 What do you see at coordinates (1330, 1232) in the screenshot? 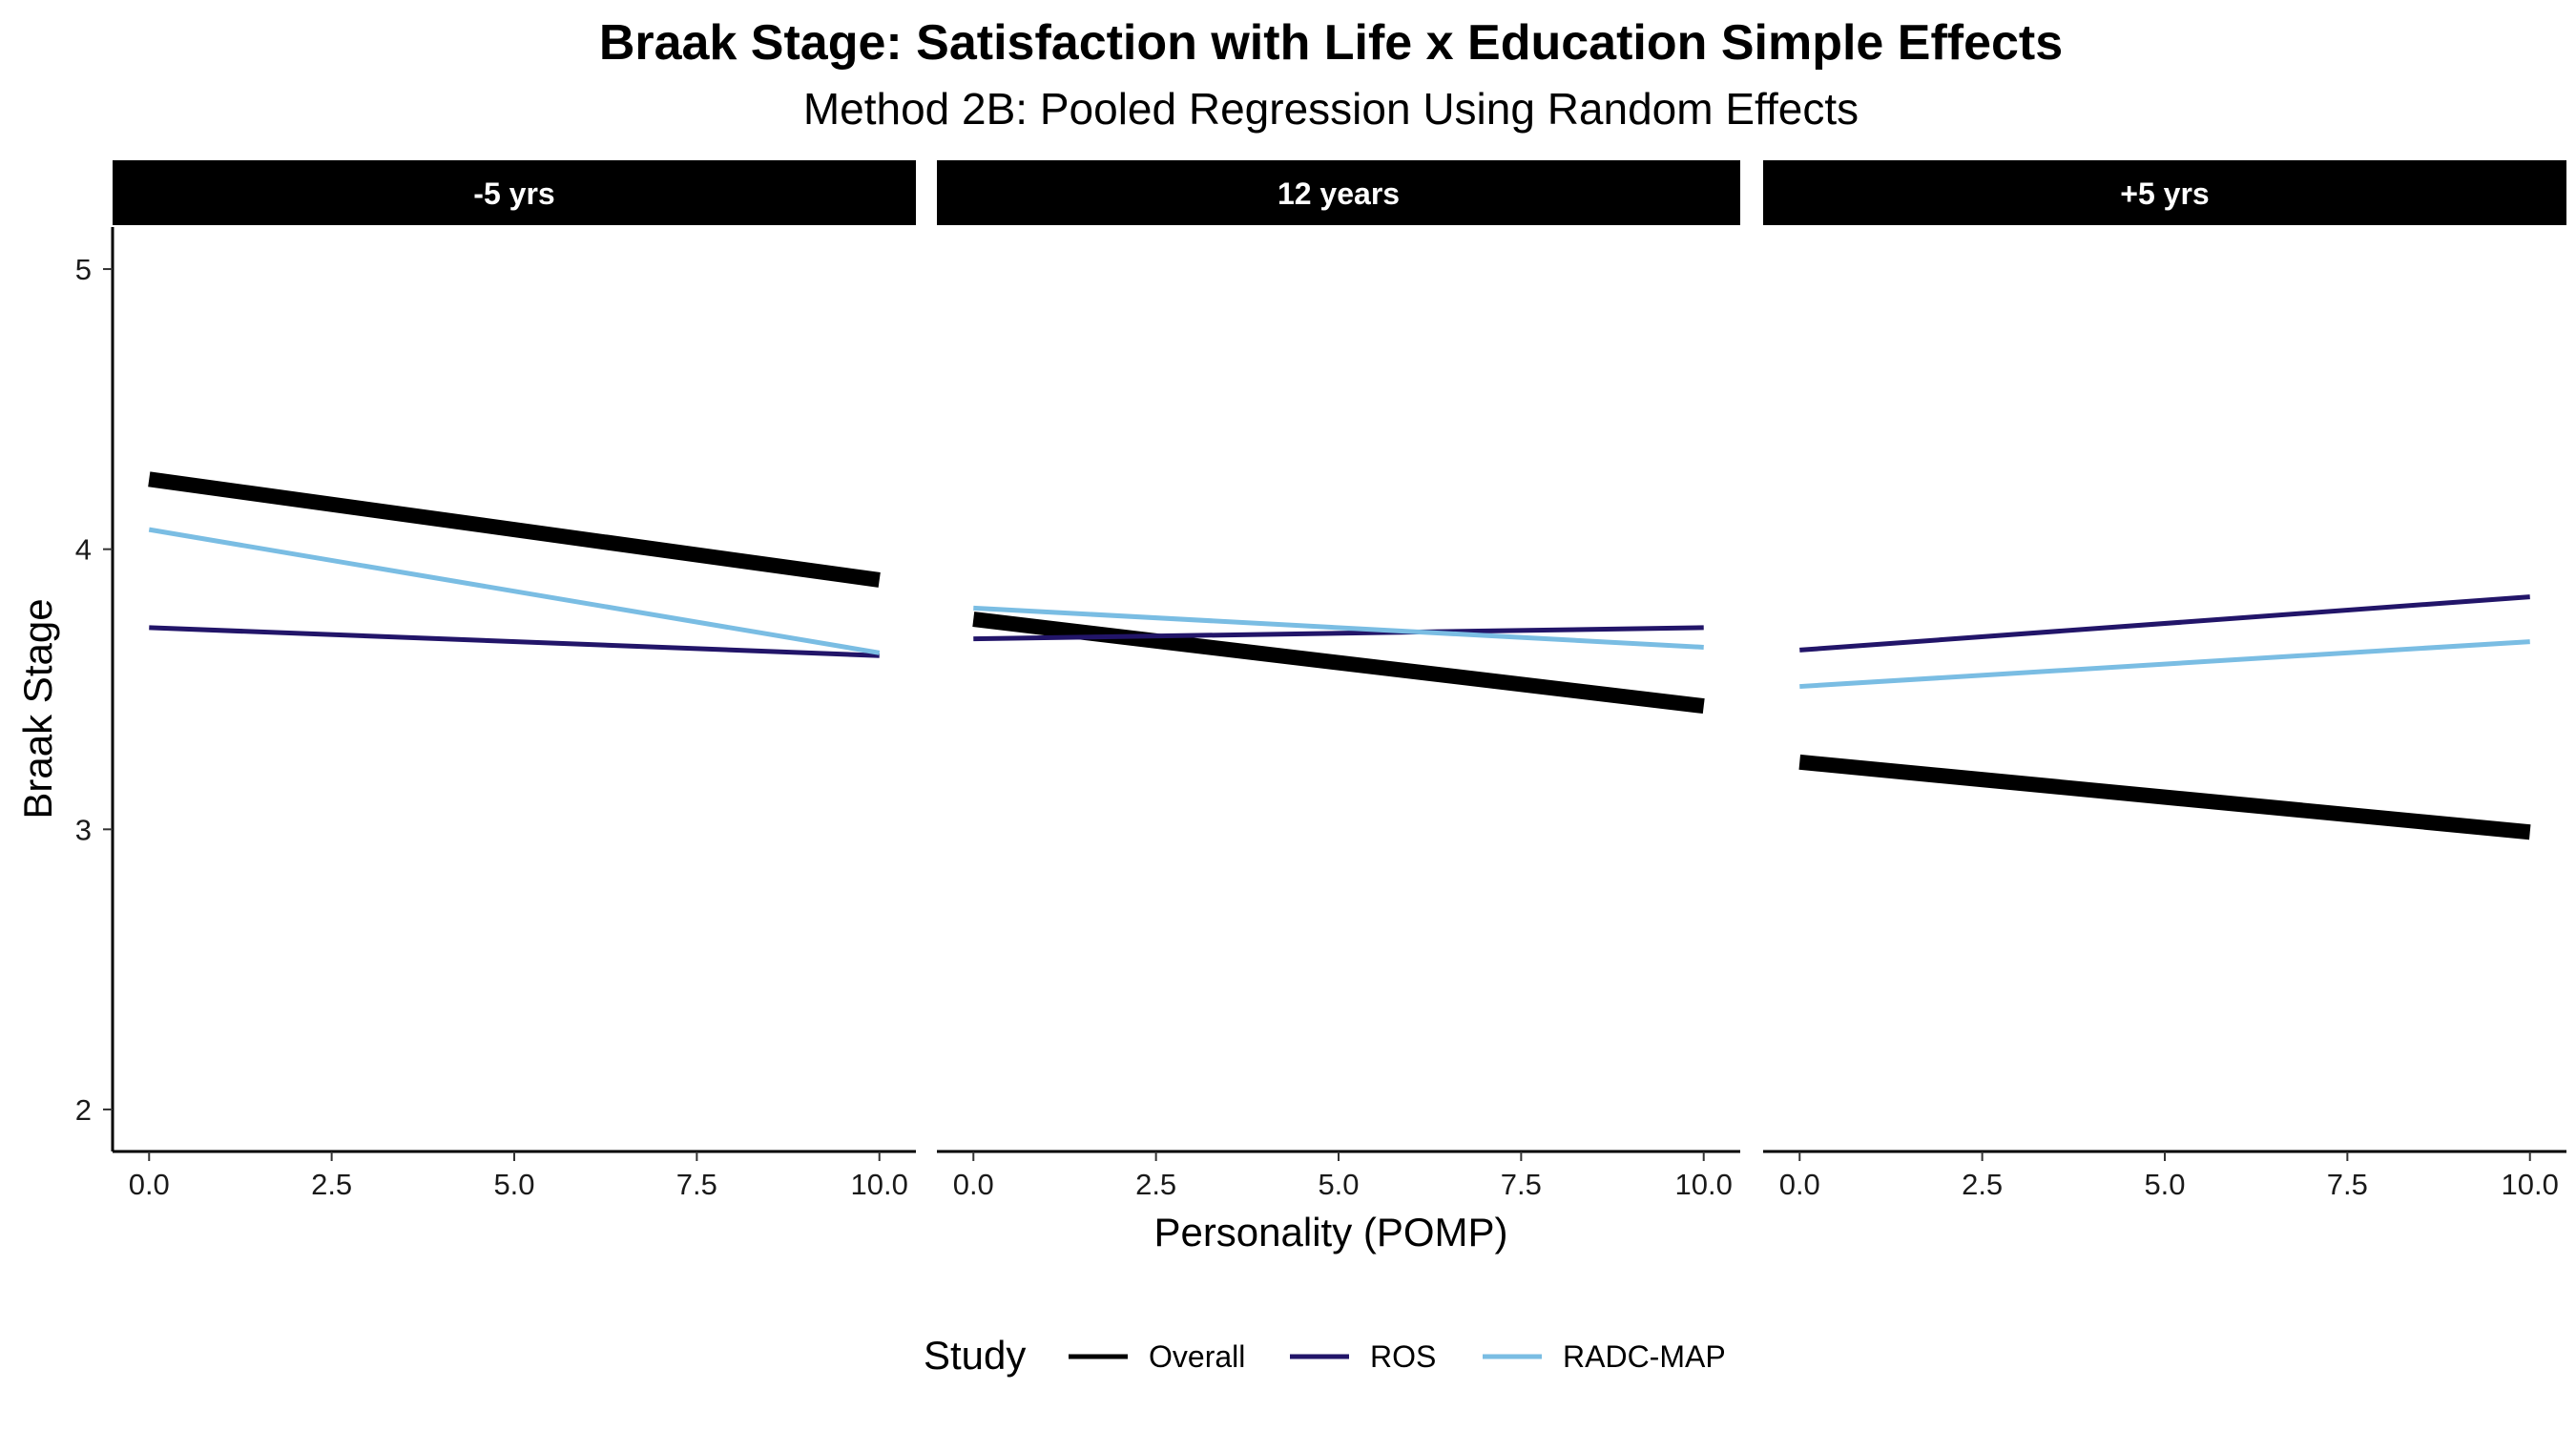
I see `x-axis-title: Personality (POMP)` at bounding box center [1330, 1232].